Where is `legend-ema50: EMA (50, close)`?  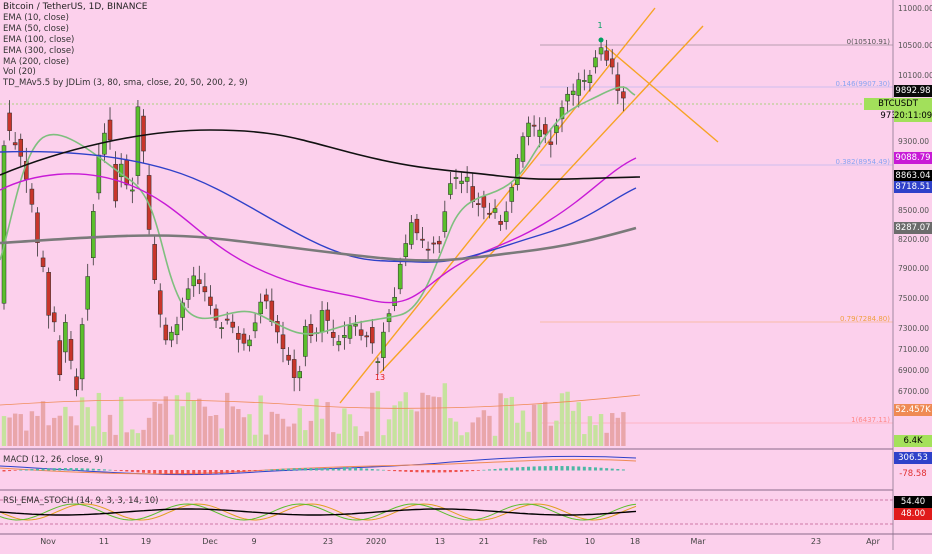 legend-ema50: EMA (50, close) is located at coordinates (36, 28).